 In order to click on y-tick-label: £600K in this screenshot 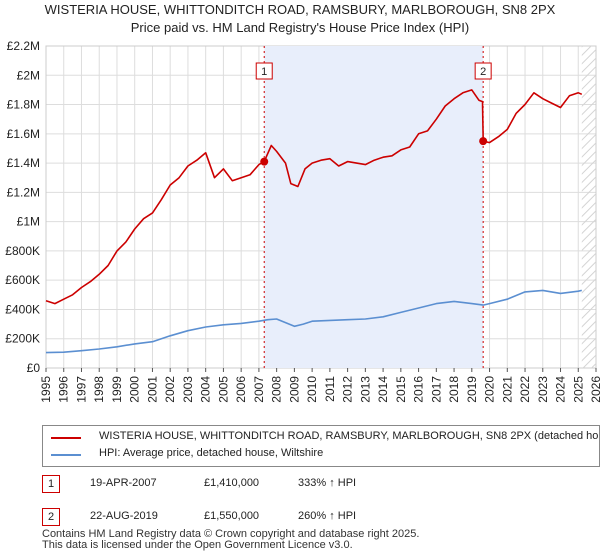, I will do `click(22, 280)`.